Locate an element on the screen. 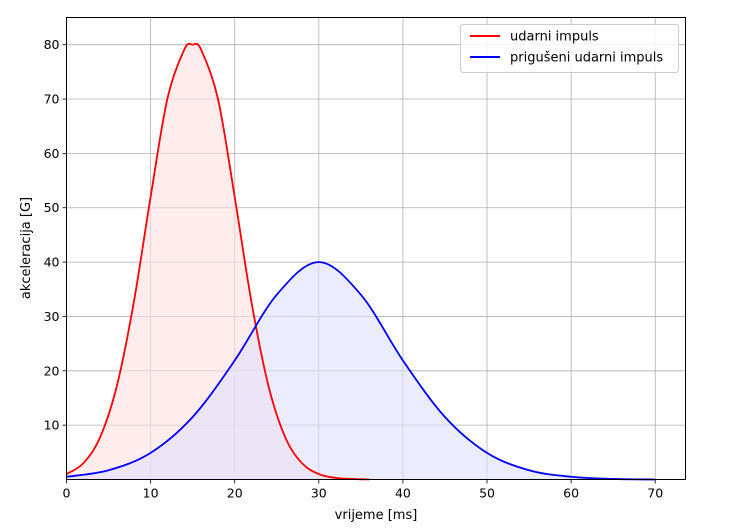 This screenshot has width=737, height=529. legend-label-priguseni: prigušeni udarni impuls is located at coordinates (586, 58).